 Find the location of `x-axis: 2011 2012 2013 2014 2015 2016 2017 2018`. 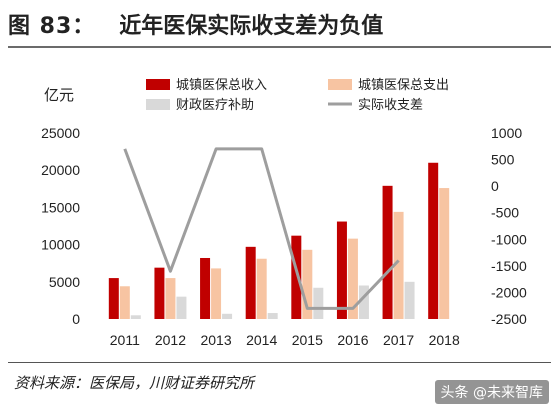

x-axis: 2011 2012 2013 2014 2015 2016 2017 2018 is located at coordinates (285, 340).